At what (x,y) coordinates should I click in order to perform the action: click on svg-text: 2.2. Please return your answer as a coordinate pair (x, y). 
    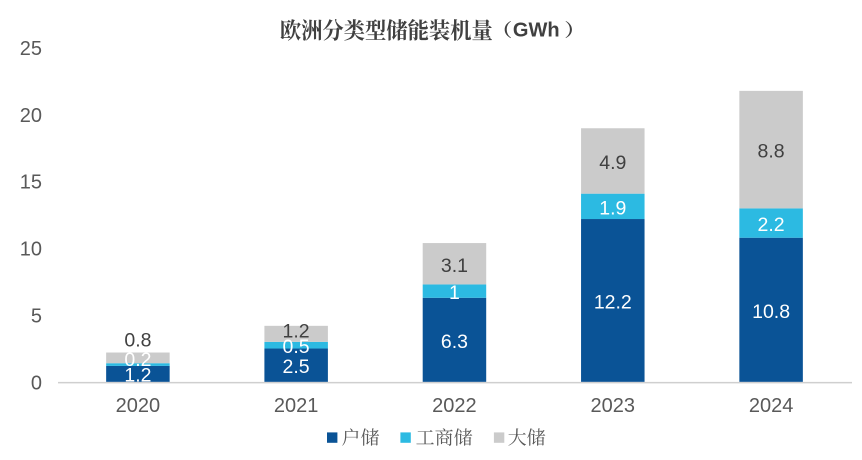
    Looking at the image, I should click on (771, 225).